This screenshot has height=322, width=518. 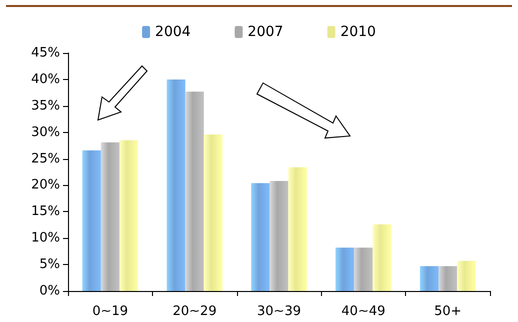 I want to click on y-tick-label: 10%, so click(x=45, y=238).